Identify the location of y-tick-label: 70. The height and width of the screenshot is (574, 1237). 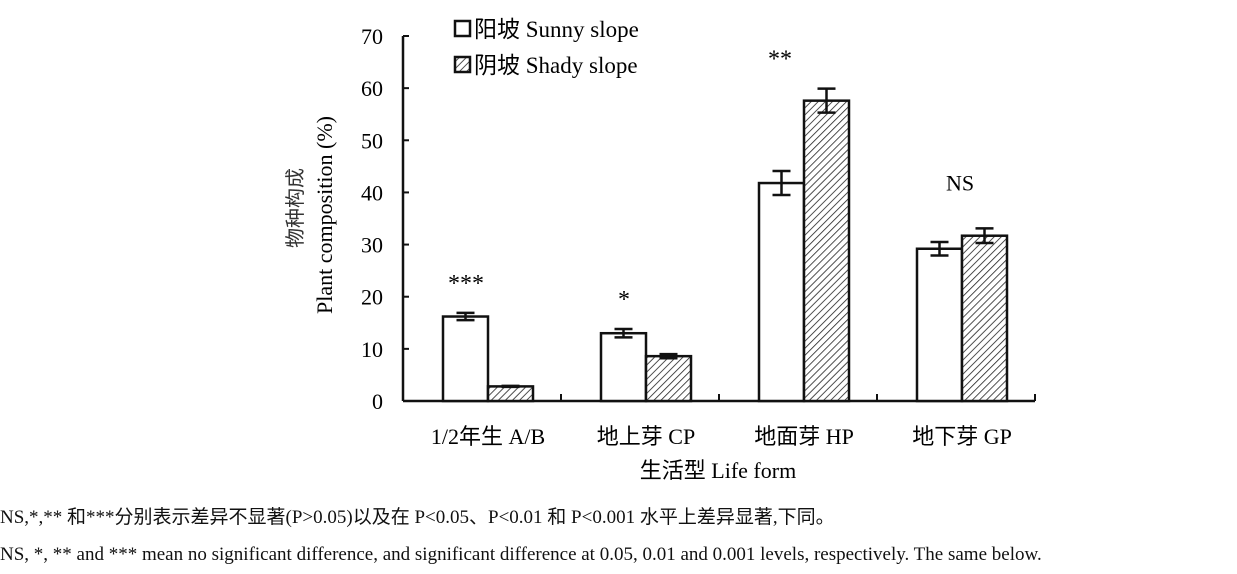
(372, 36).